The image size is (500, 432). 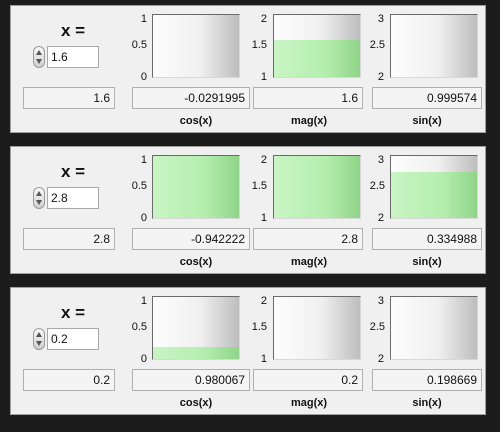 I want to click on cos-value: 0.980067, so click(x=191, y=380).